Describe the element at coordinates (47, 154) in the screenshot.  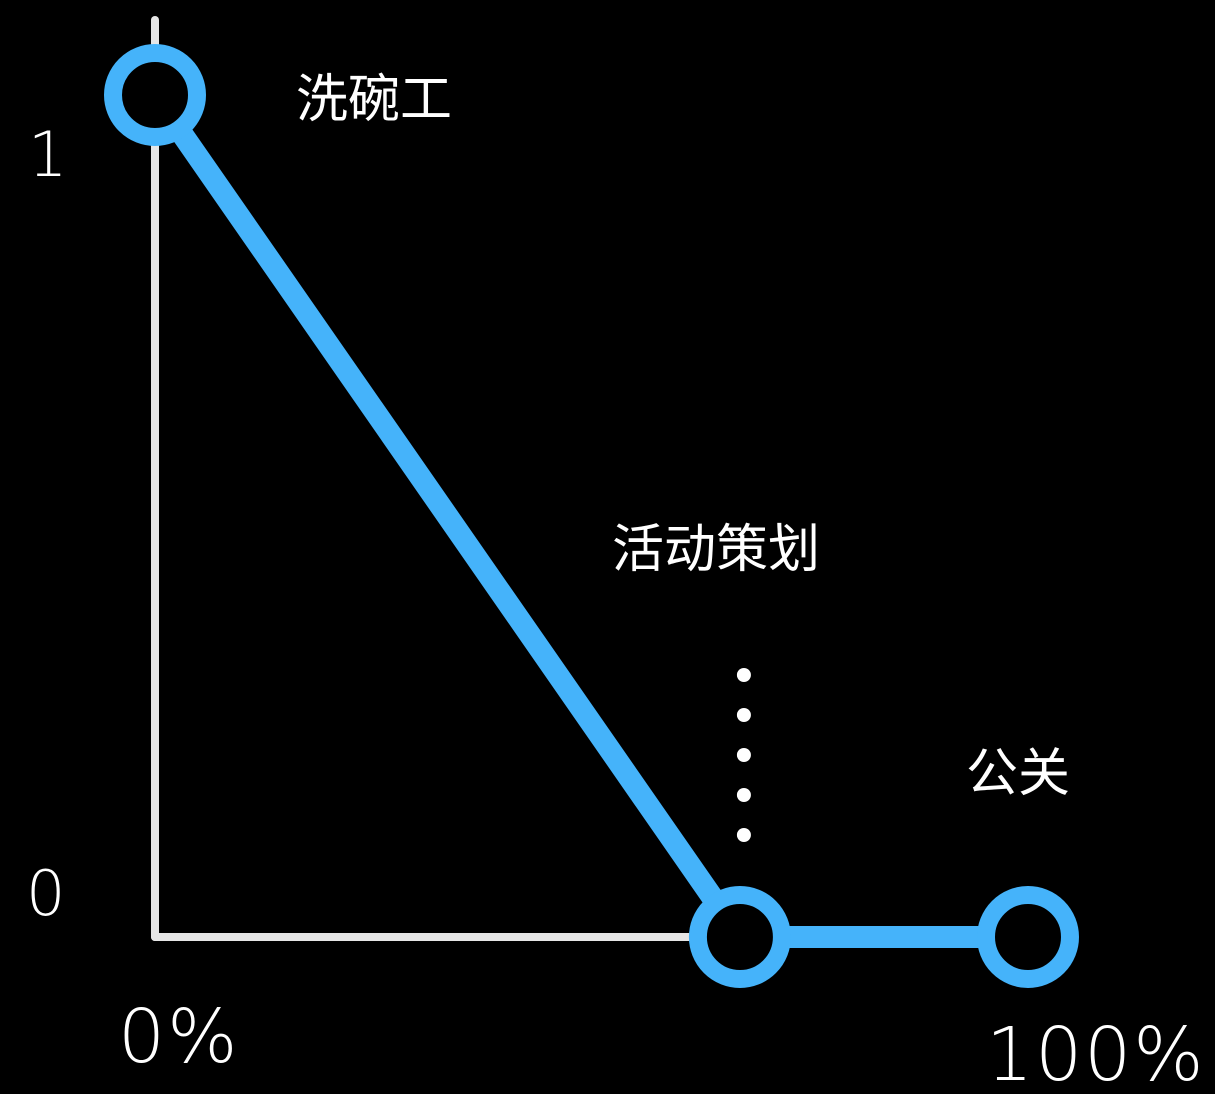
I see `y-tick-label-1: 1` at that location.